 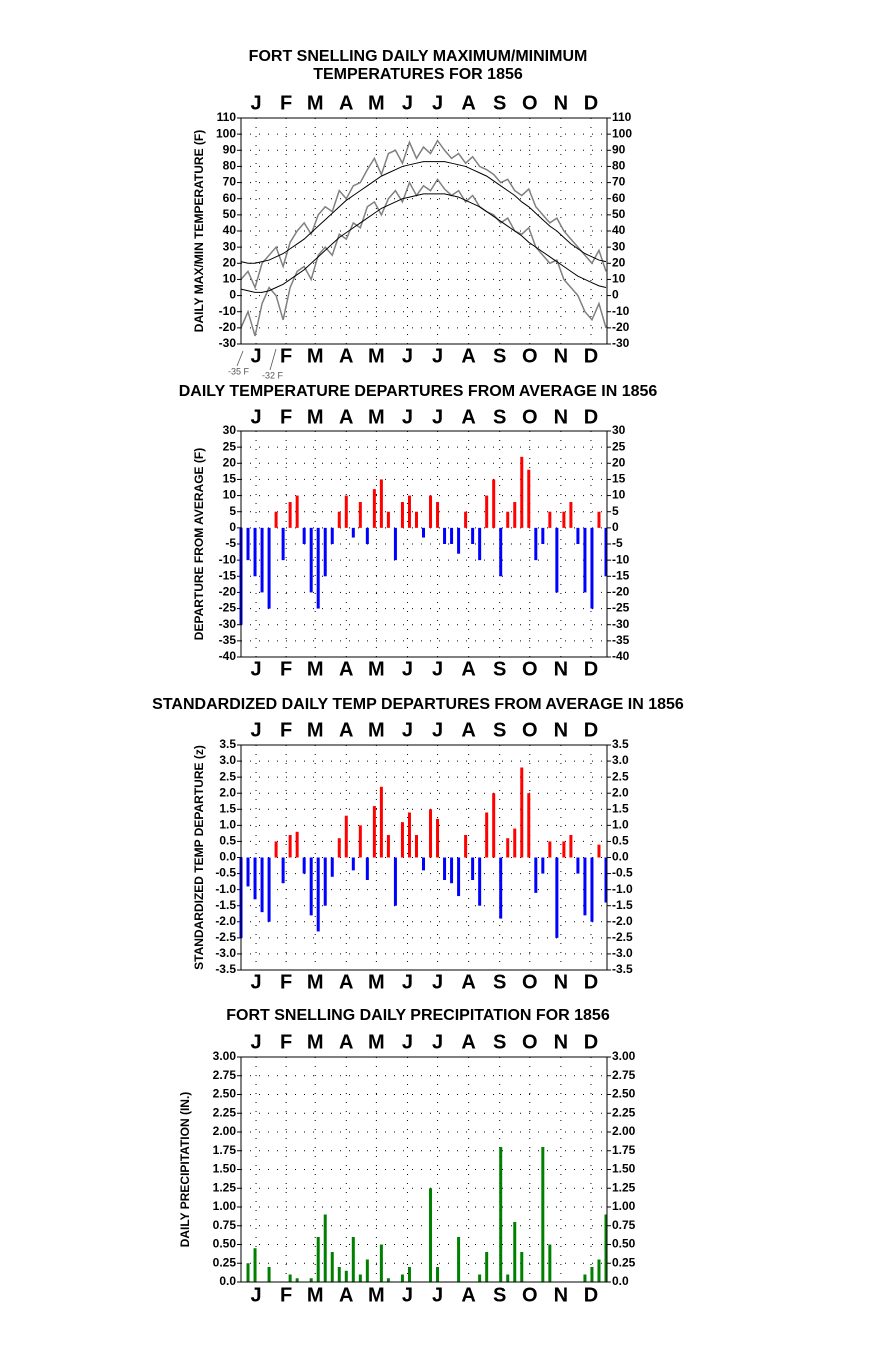 I want to click on annotation-pointer, so click(x=240, y=358).